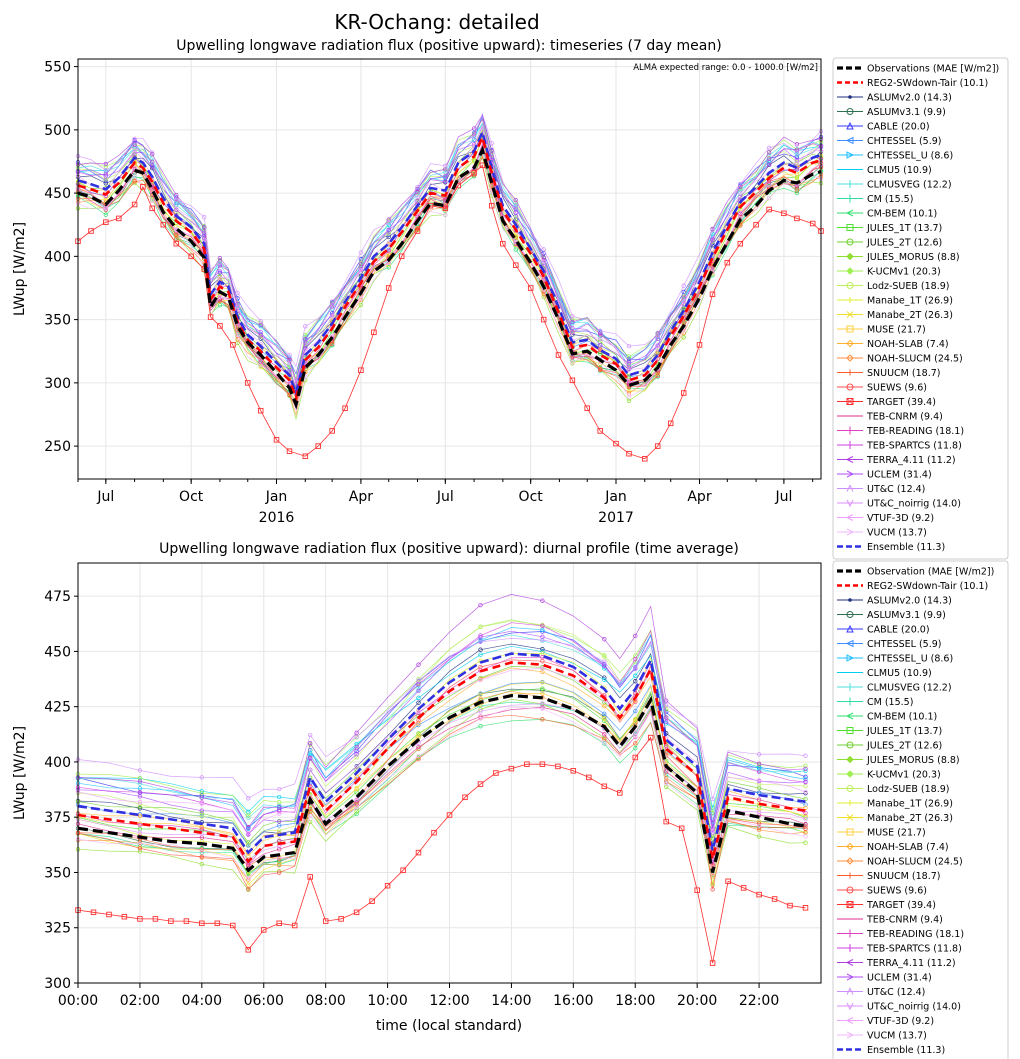 The width and height of the screenshot is (1020, 1059). I want to click on timeseries-x-tick-label: Oct, so click(531, 497).